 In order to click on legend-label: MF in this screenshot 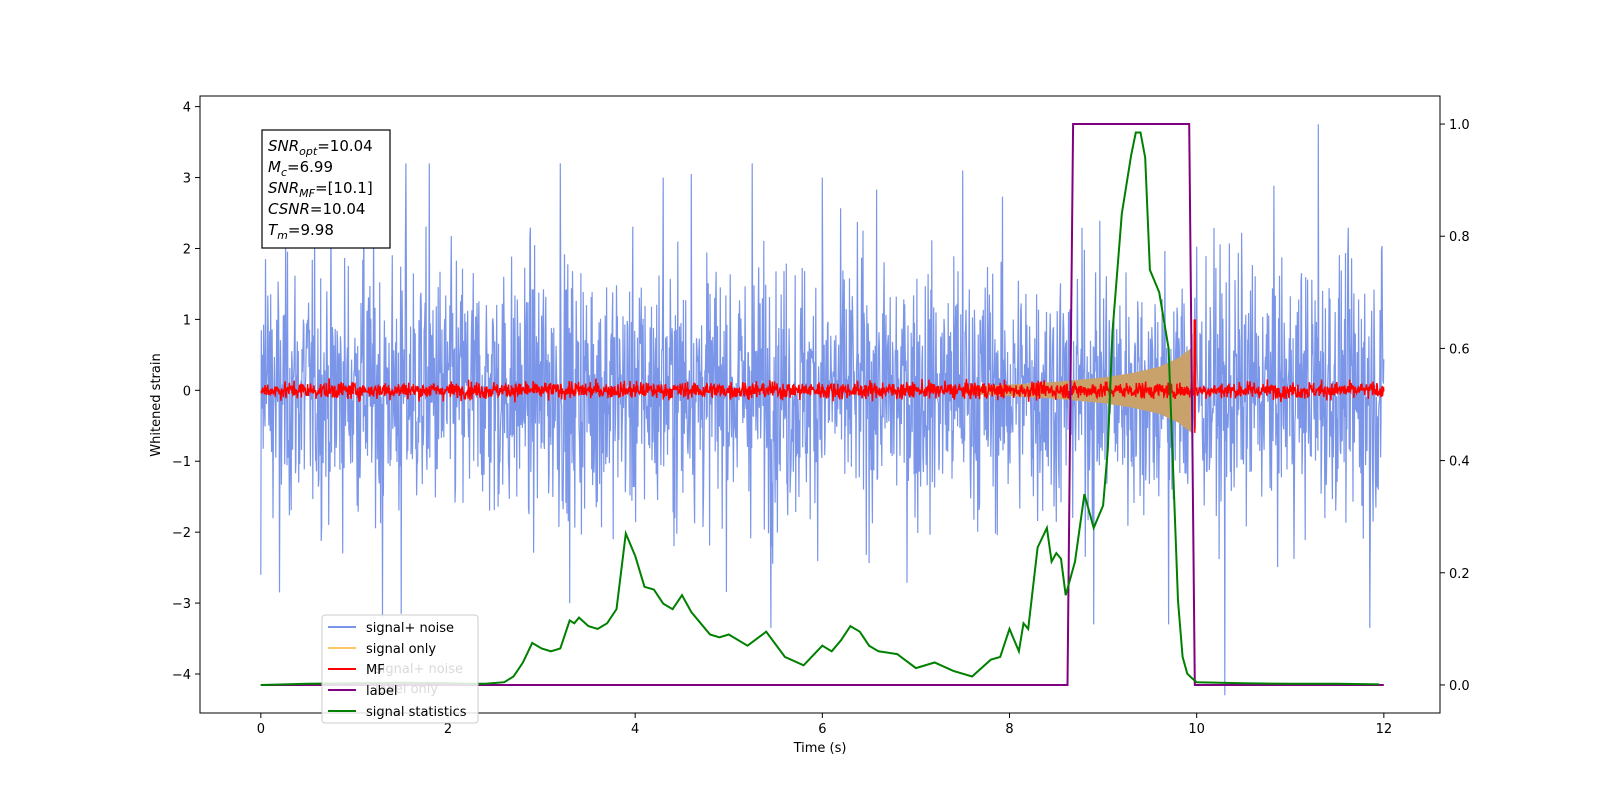, I will do `click(375, 670)`.